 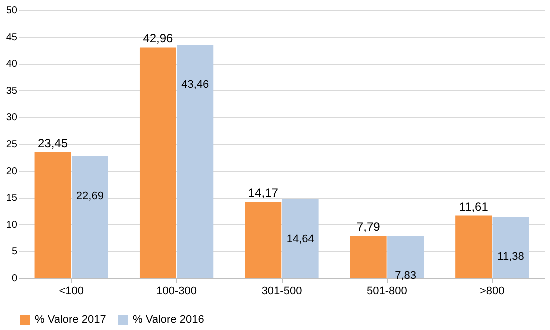 What do you see at coordinates (12, 172) in the screenshot?
I see `y-tick-label: 20` at bounding box center [12, 172].